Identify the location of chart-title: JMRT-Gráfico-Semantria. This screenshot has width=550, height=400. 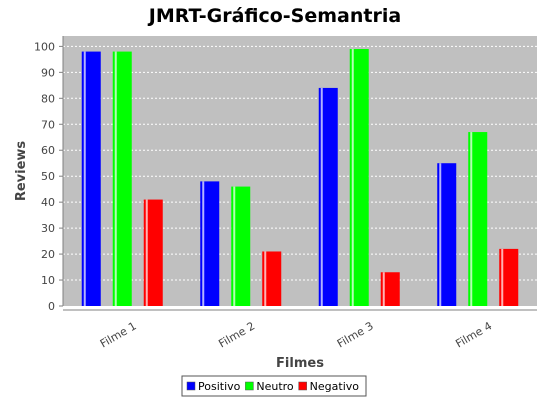
(274, 16).